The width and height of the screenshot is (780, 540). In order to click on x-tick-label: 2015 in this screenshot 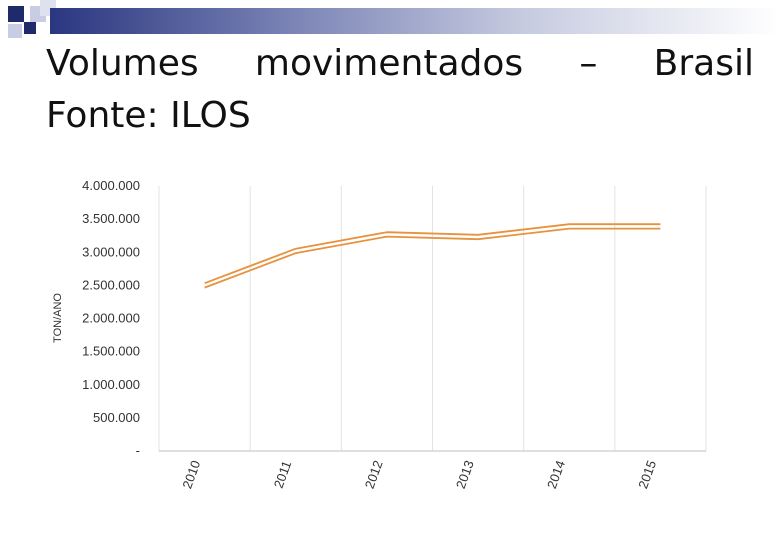, I will do `click(647, 474)`.